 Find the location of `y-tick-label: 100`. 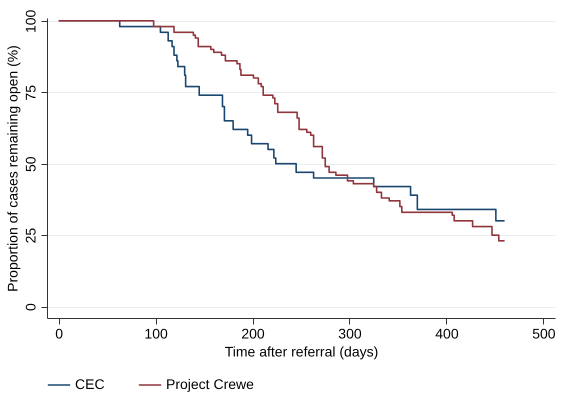

y-tick-label: 100 is located at coordinates (30, 21).